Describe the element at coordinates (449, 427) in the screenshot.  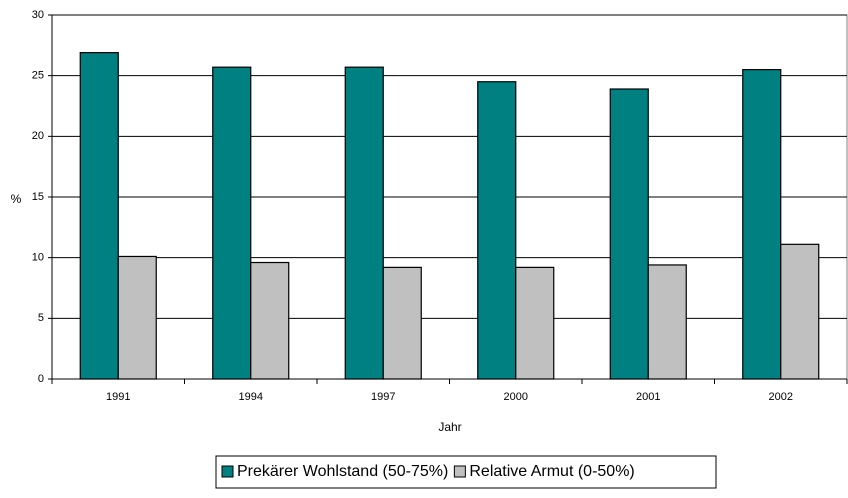
I see `x-axis-label: Jahr` at that location.